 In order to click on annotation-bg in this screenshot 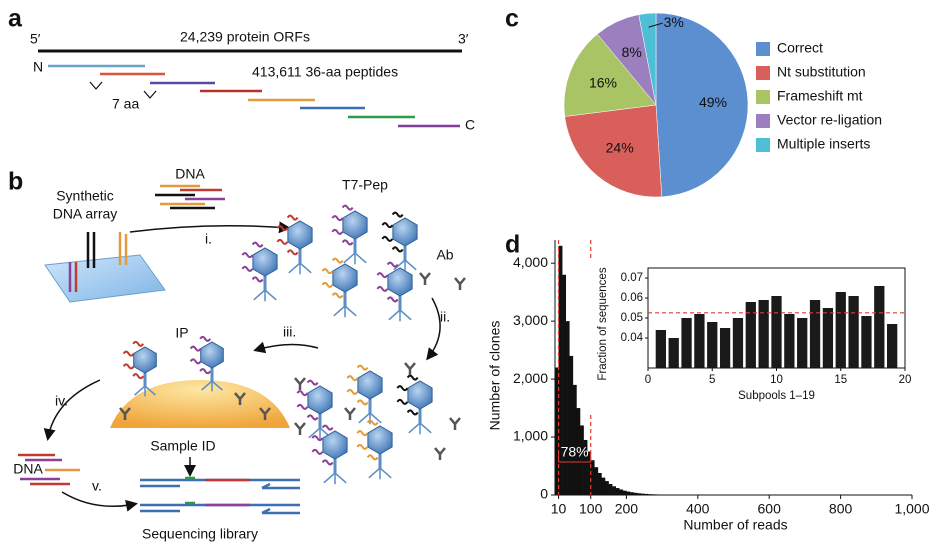, I will do `click(574, 453)`.